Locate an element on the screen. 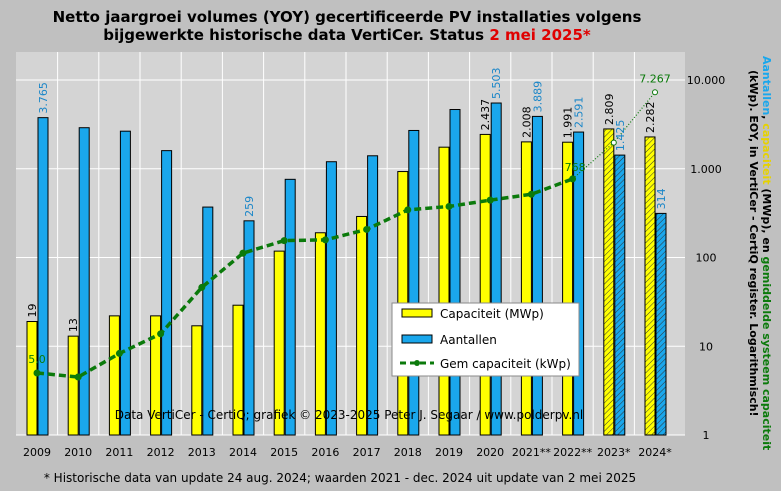 This screenshot has height=491, width=781. side-label-aantallen: Aantallen is located at coordinates (766, 85).